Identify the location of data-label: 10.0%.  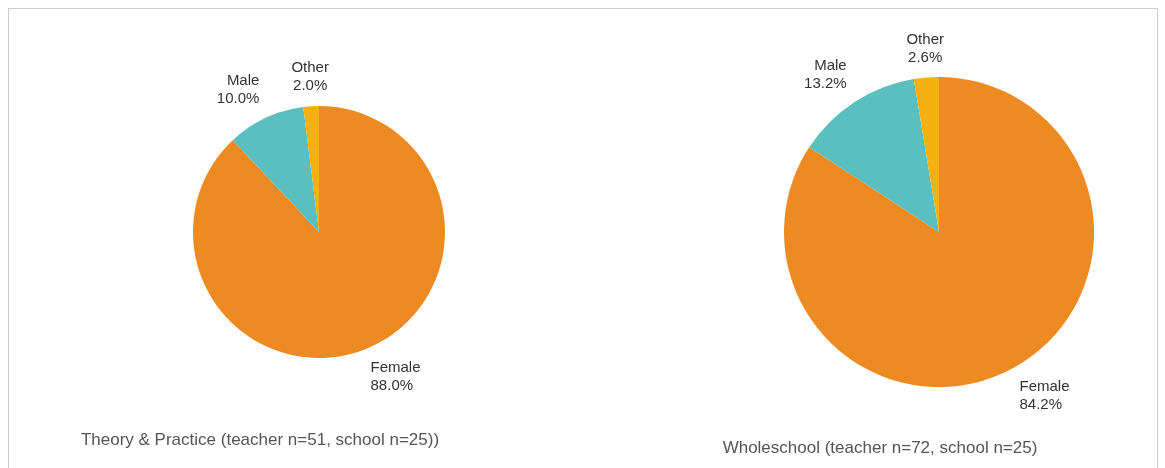
(238, 98).